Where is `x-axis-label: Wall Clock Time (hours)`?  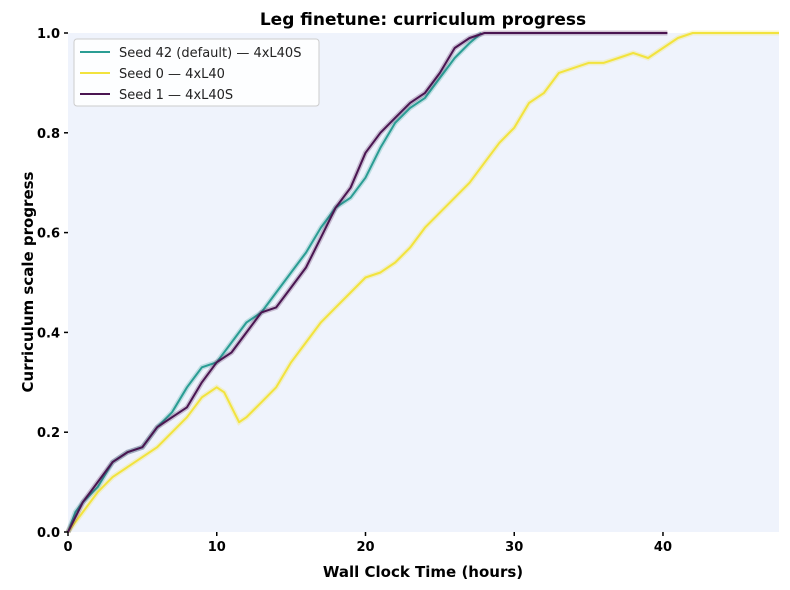
x-axis-label: Wall Clock Time (hours) is located at coordinates (423, 572).